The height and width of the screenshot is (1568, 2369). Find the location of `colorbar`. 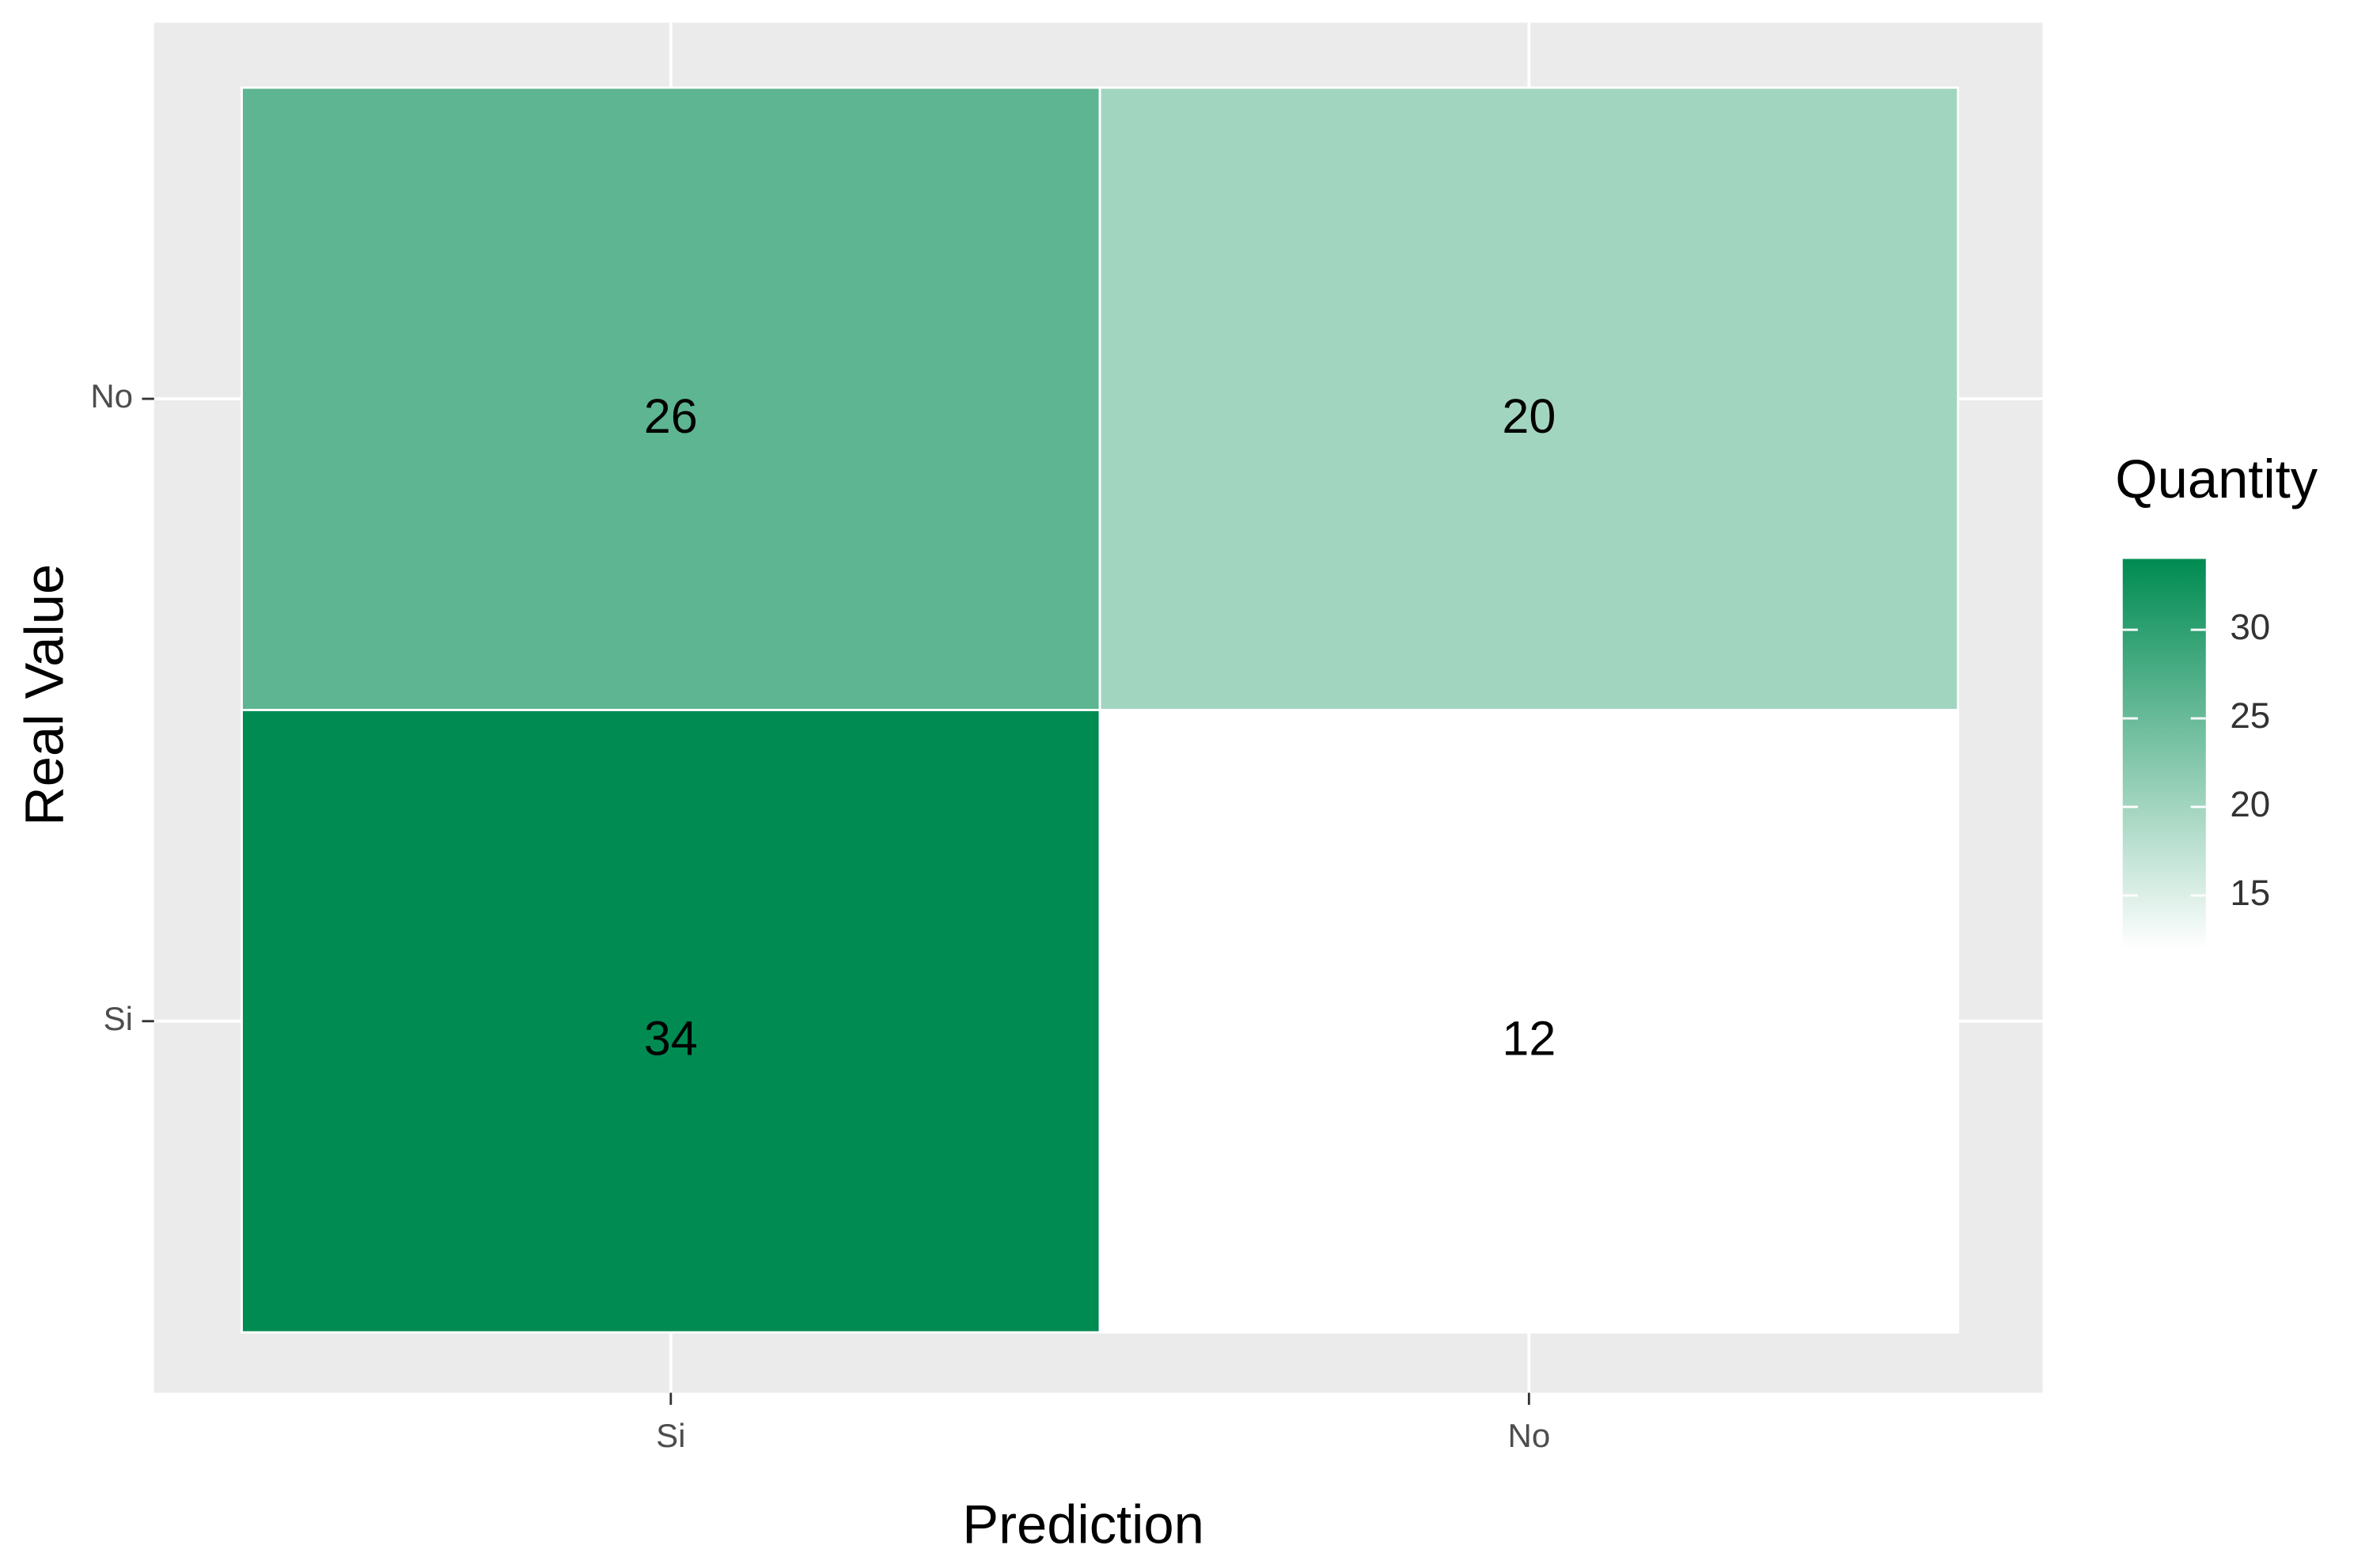

colorbar is located at coordinates (2164, 754).